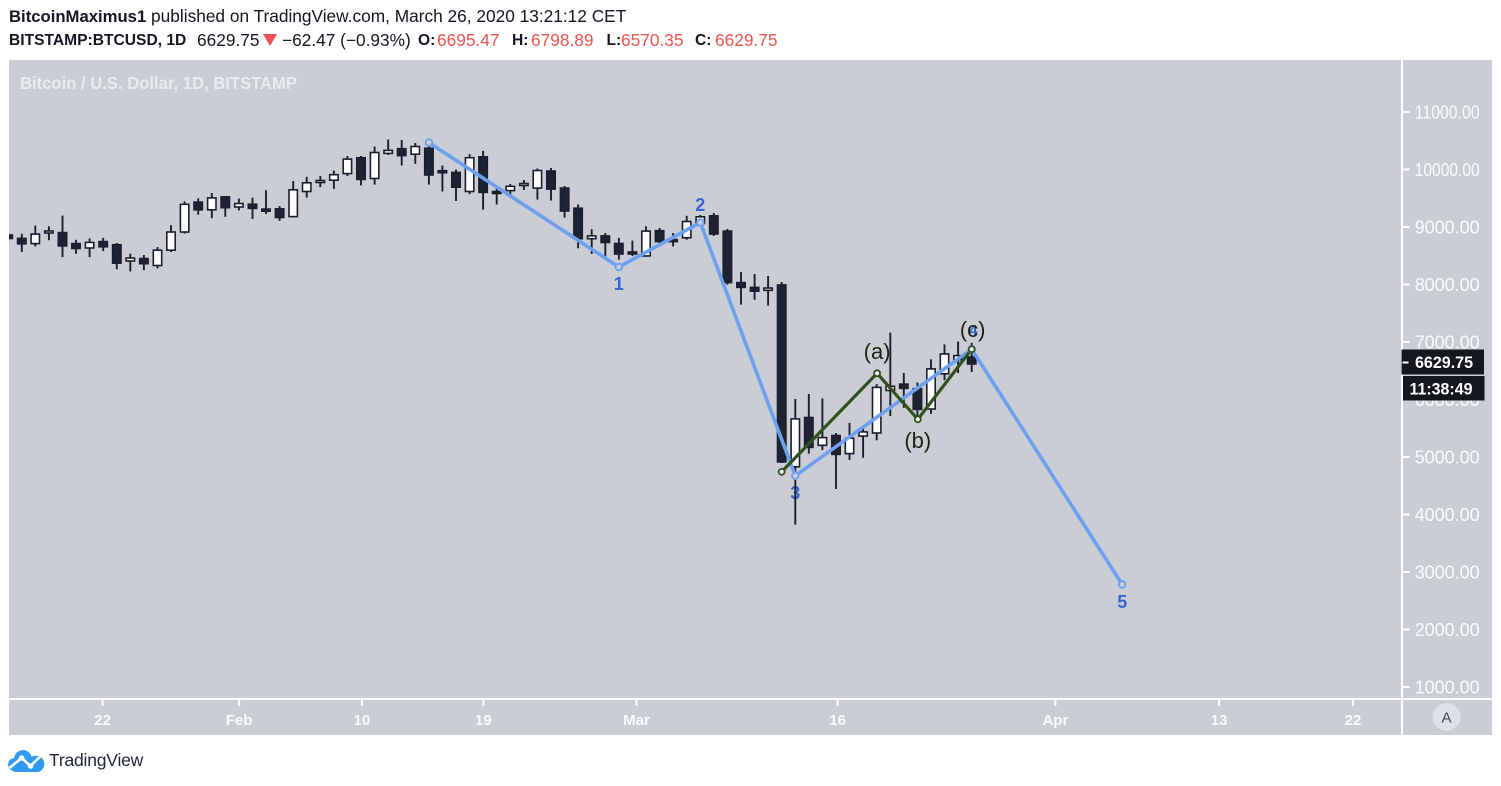 The width and height of the screenshot is (1501, 786). I want to click on svg-text: (b), so click(917, 440).